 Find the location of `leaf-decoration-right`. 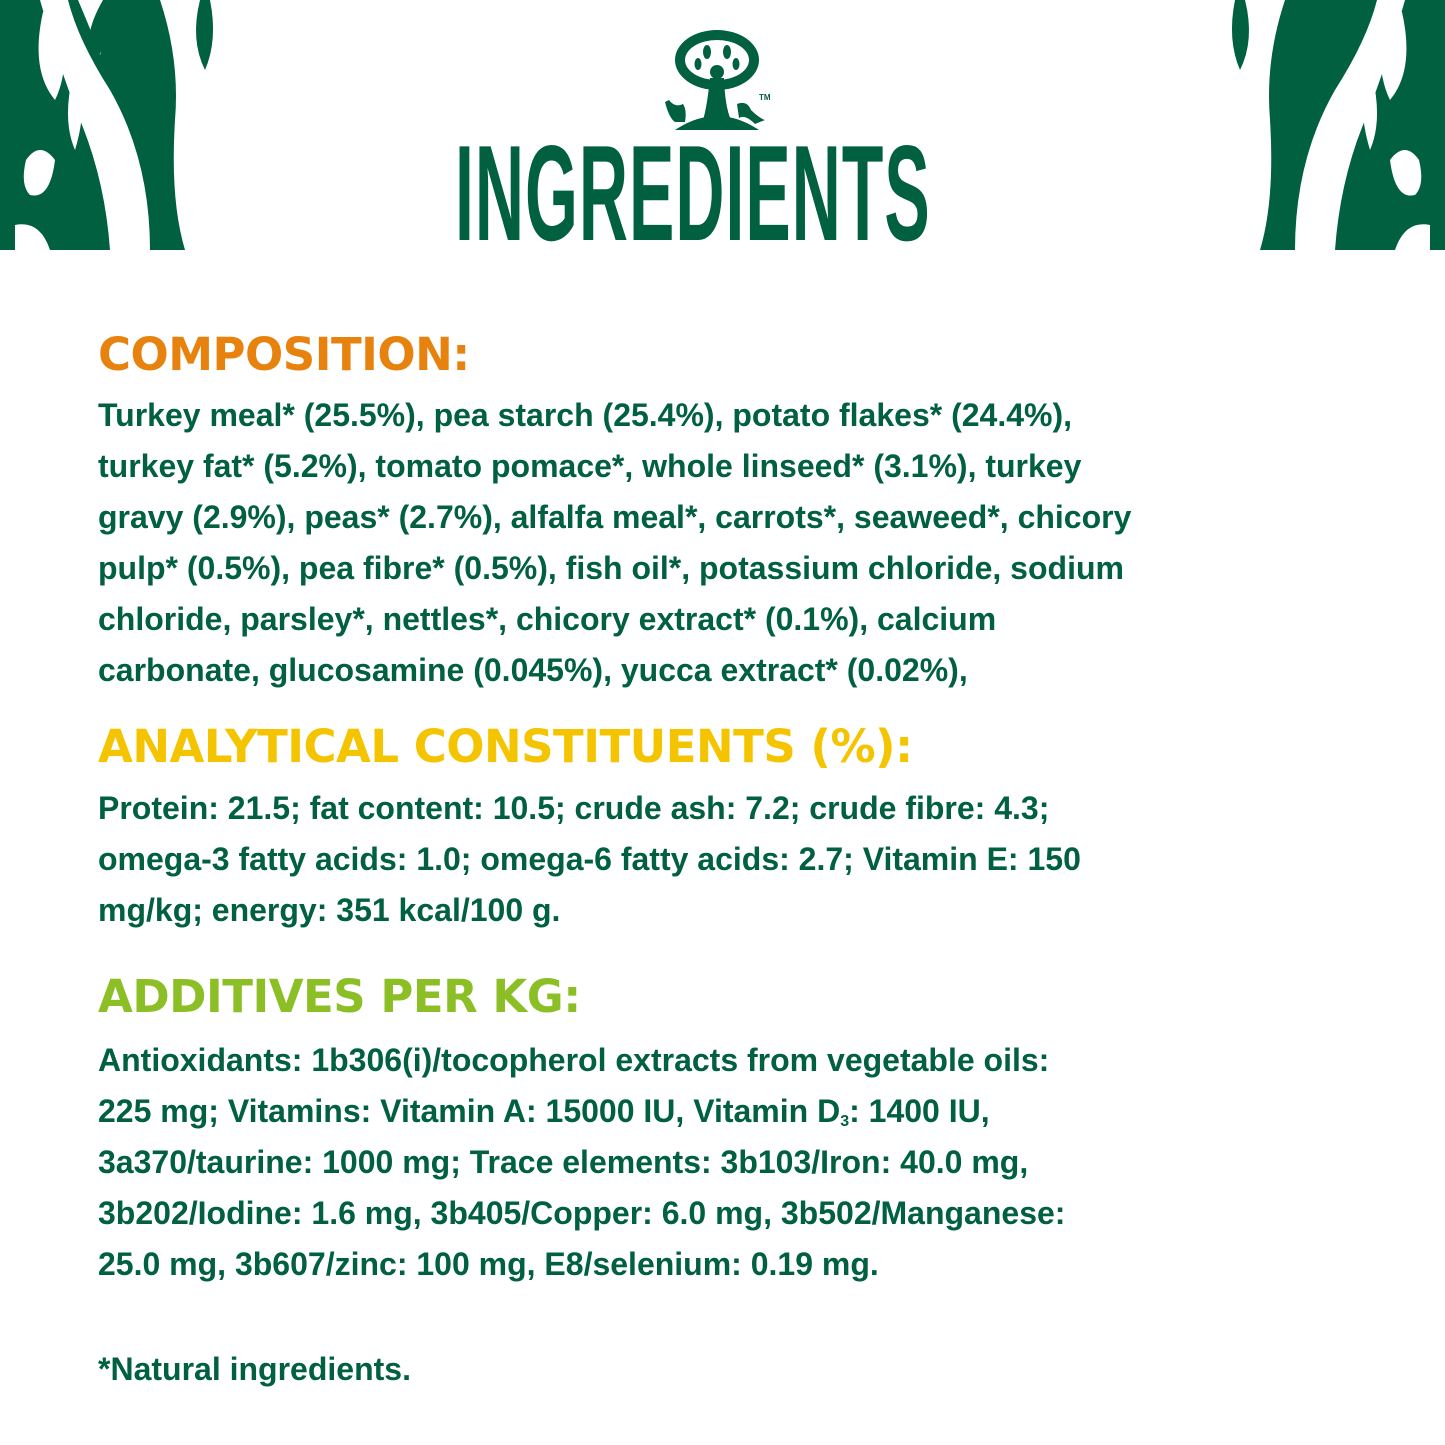

leaf-decoration-right is located at coordinates (1322, 125).